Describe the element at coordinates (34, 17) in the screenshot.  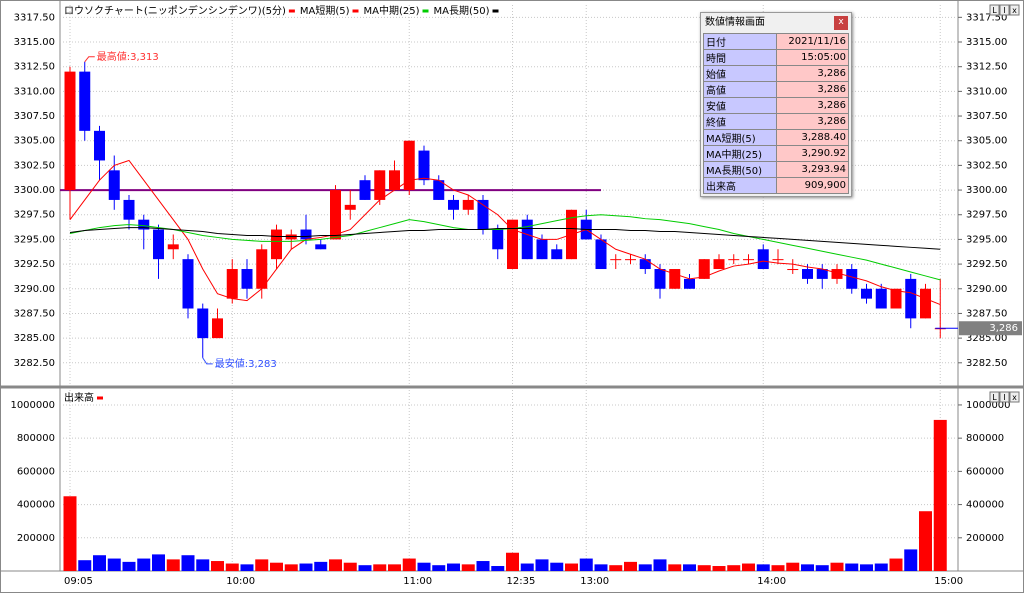
I see `y-tick-label: 3317.50` at that location.